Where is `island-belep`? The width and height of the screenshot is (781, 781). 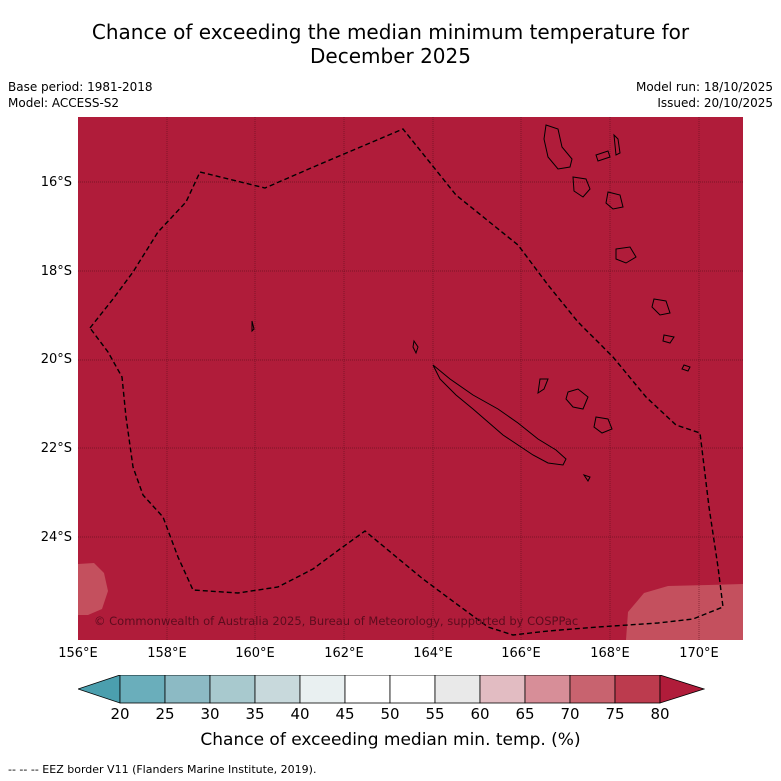
island-belep is located at coordinates (415, 347).